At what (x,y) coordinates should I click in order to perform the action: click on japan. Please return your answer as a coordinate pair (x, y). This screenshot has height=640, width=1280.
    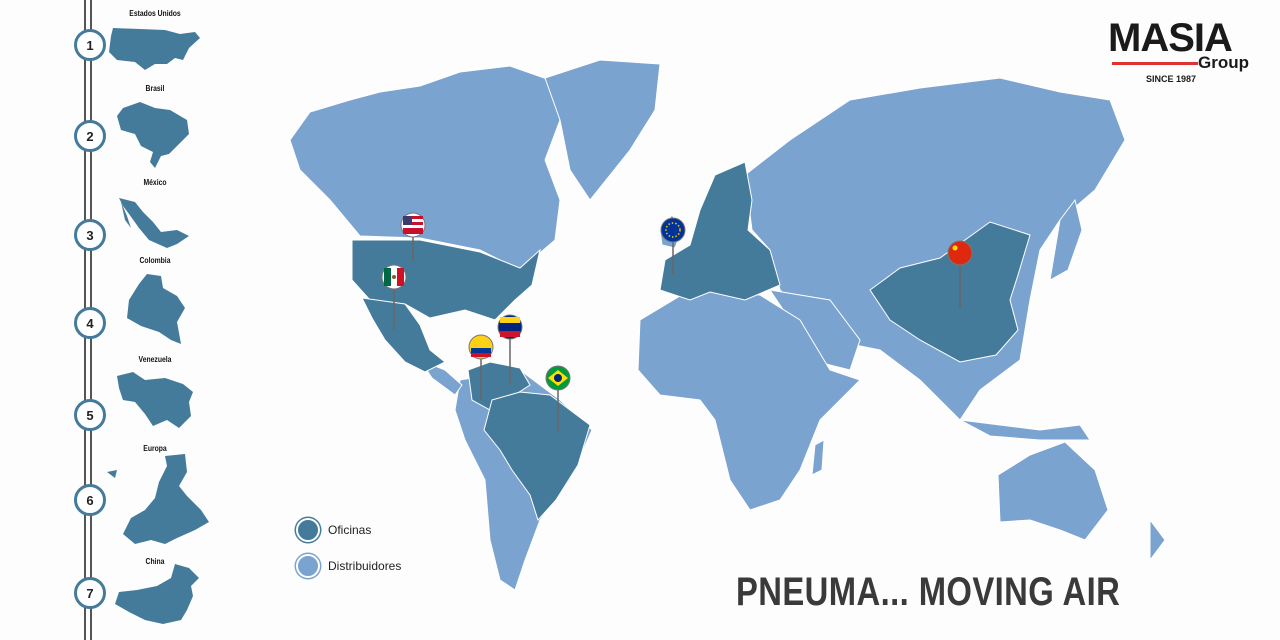
    Looking at the image, I should click on (1066, 239).